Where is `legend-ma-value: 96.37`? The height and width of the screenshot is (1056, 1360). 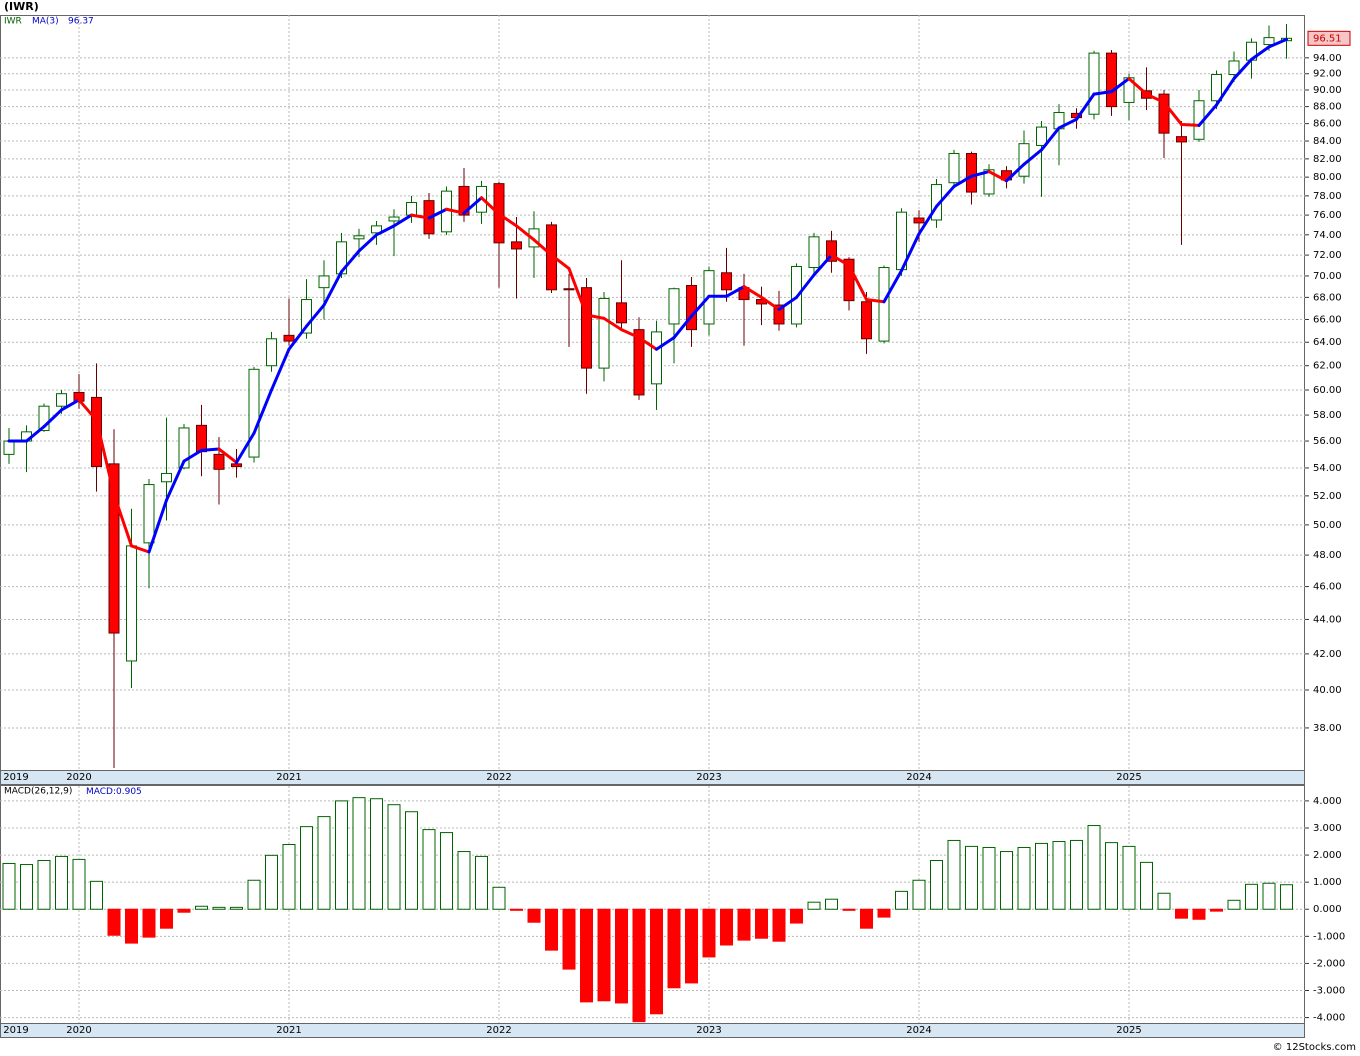
legend-ma-value: 96.37 is located at coordinates (81, 22).